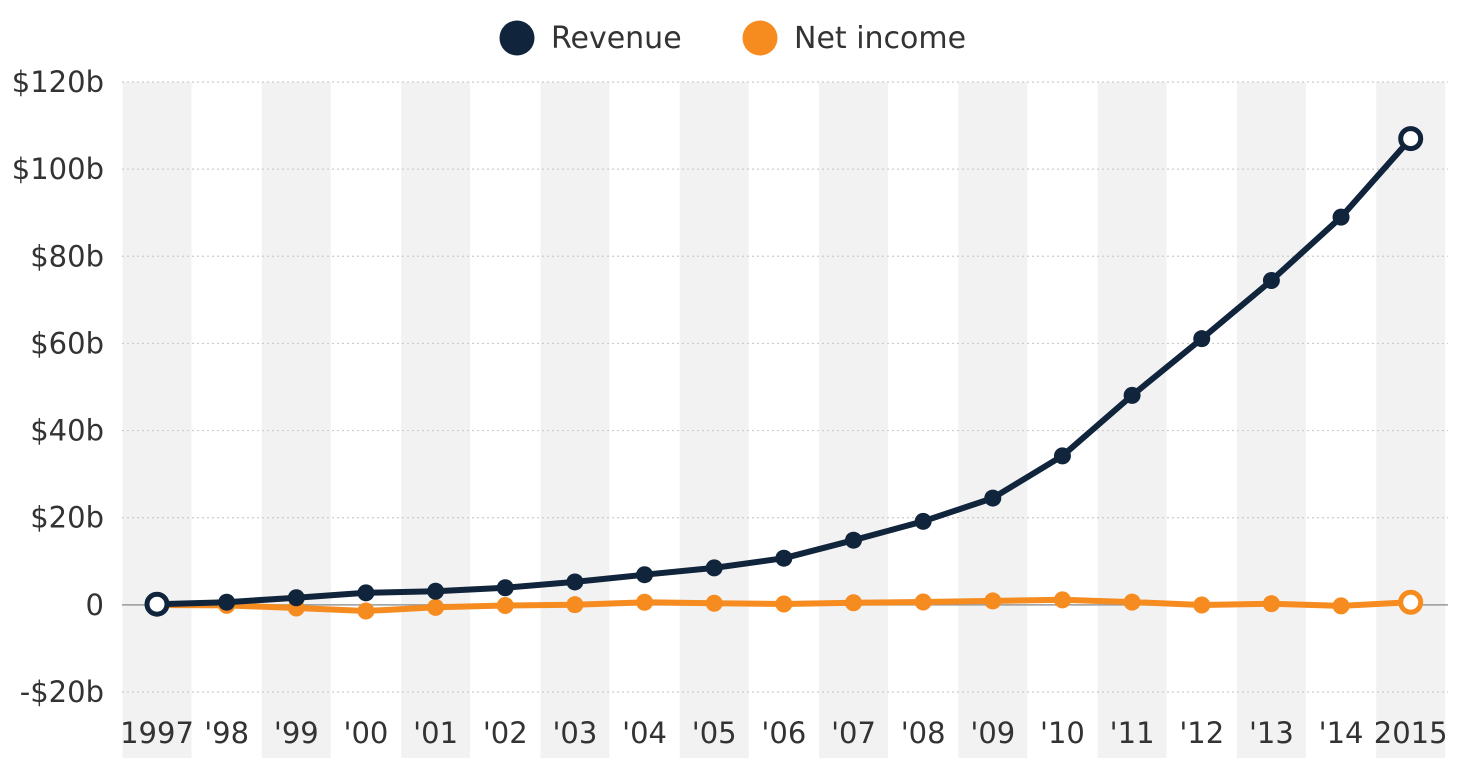 The height and width of the screenshot is (774, 1474). I want to click on y-tick-label: $120b, so click(58, 82).